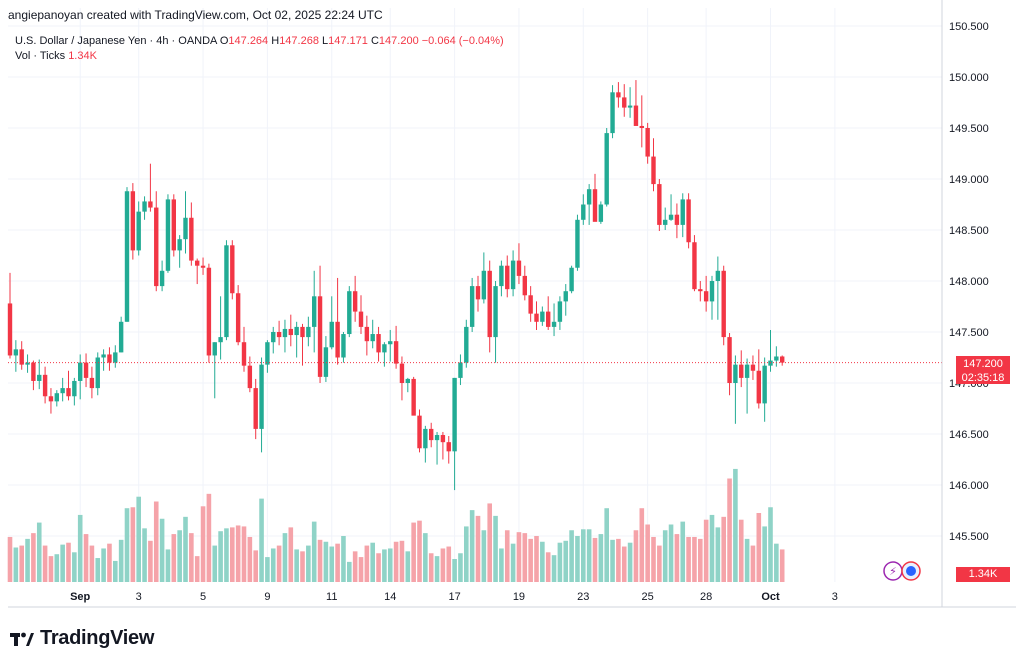 Image resolution: width=1024 pixels, height=665 pixels. Describe the element at coordinates (983, 378) in the screenshot. I see `bar-countdown: 02:35:18` at that location.